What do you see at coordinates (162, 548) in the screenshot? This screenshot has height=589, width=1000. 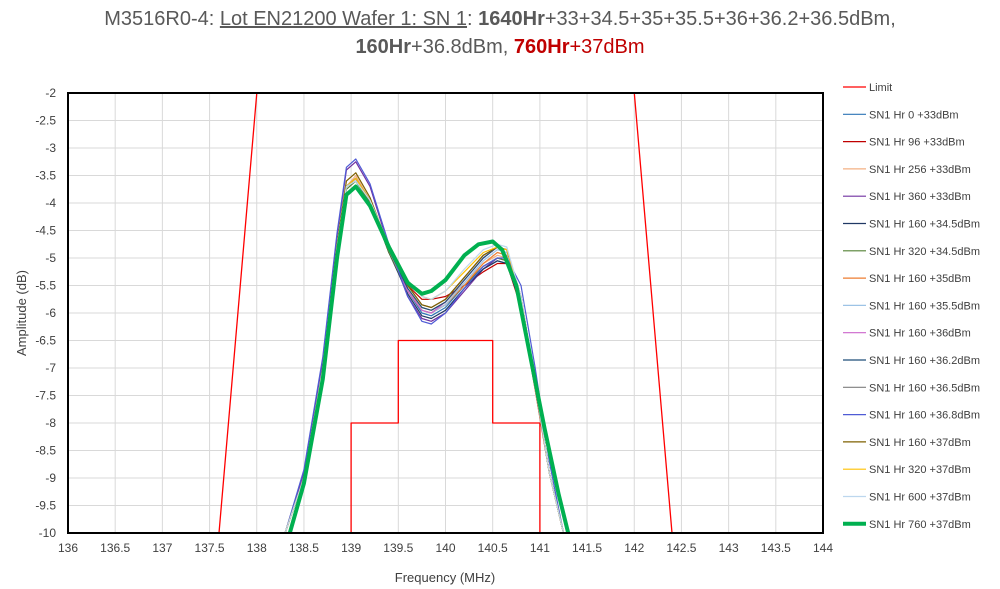 I see `x-tick-label: 137` at bounding box center [162, 548].